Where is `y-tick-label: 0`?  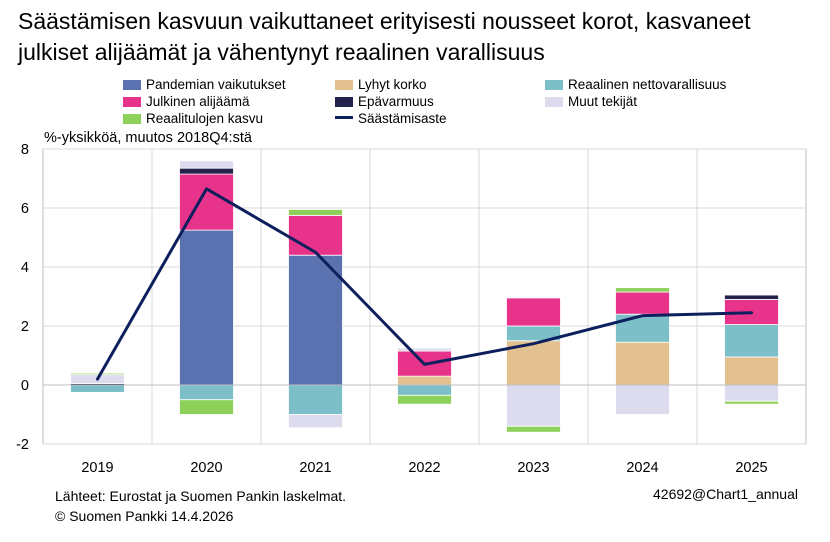
y-tick-label: 0 is located at coordinates (25, 386).